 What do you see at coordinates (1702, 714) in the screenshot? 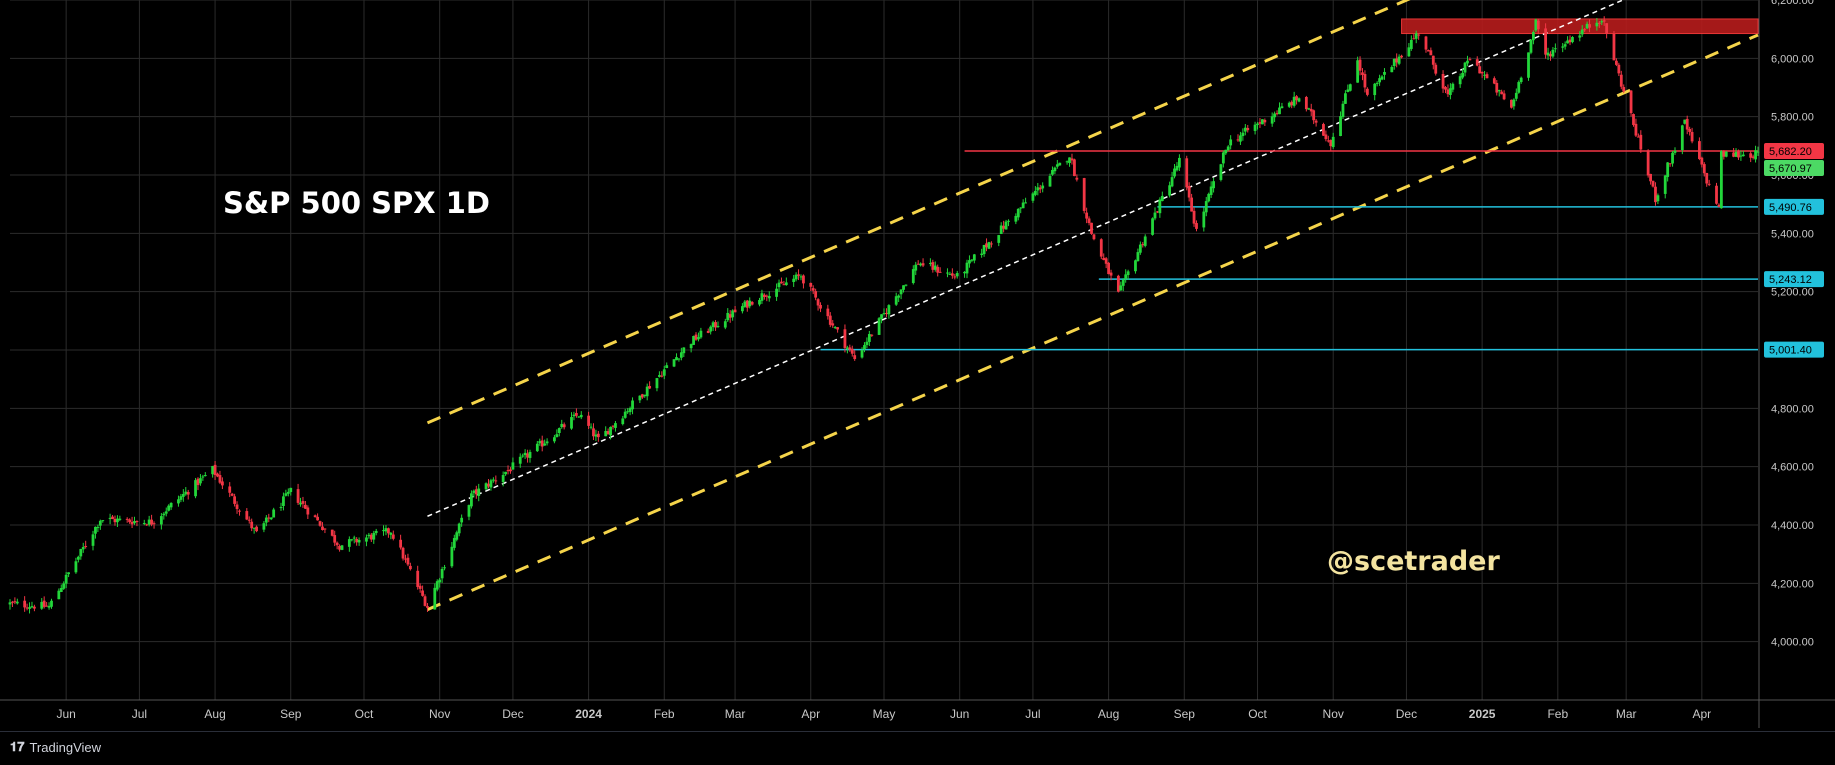
I see `time-tick-label: Apr` at bounding box center [1702, 714].